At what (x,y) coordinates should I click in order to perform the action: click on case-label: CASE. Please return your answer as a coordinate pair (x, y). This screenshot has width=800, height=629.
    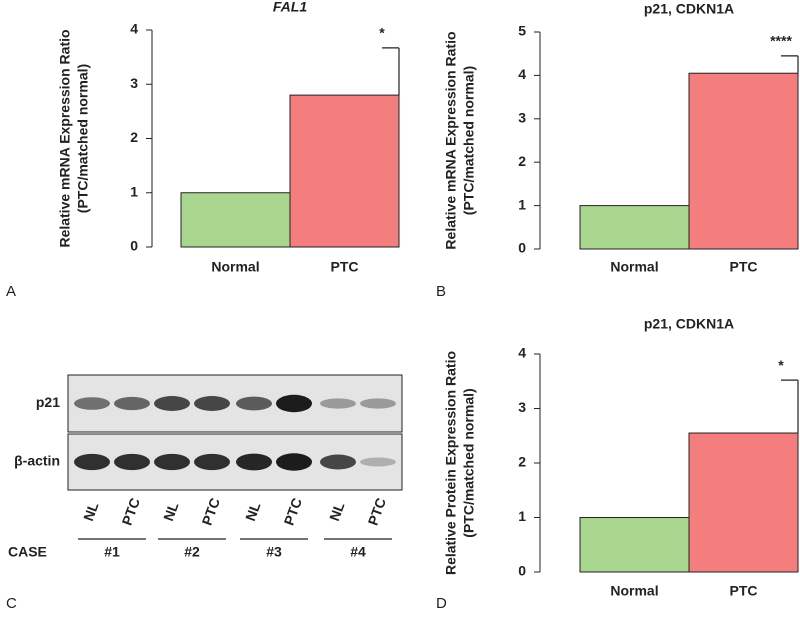
    Looking at the image, I should click on (27, 552).